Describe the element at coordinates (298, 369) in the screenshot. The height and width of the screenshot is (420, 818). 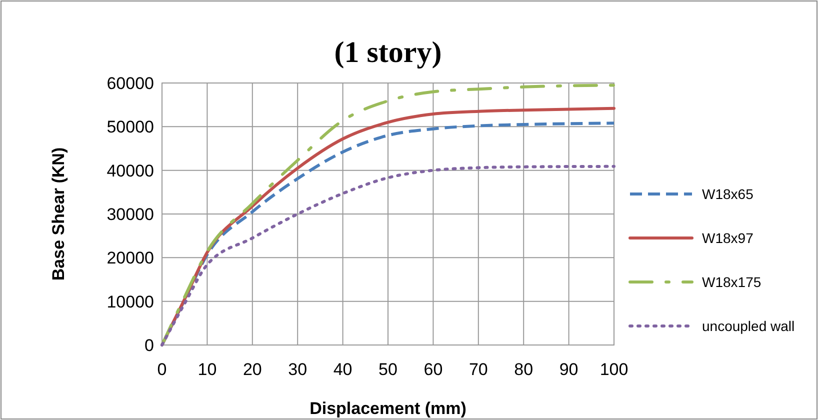
I see `x-tick-label: 30` at that location.